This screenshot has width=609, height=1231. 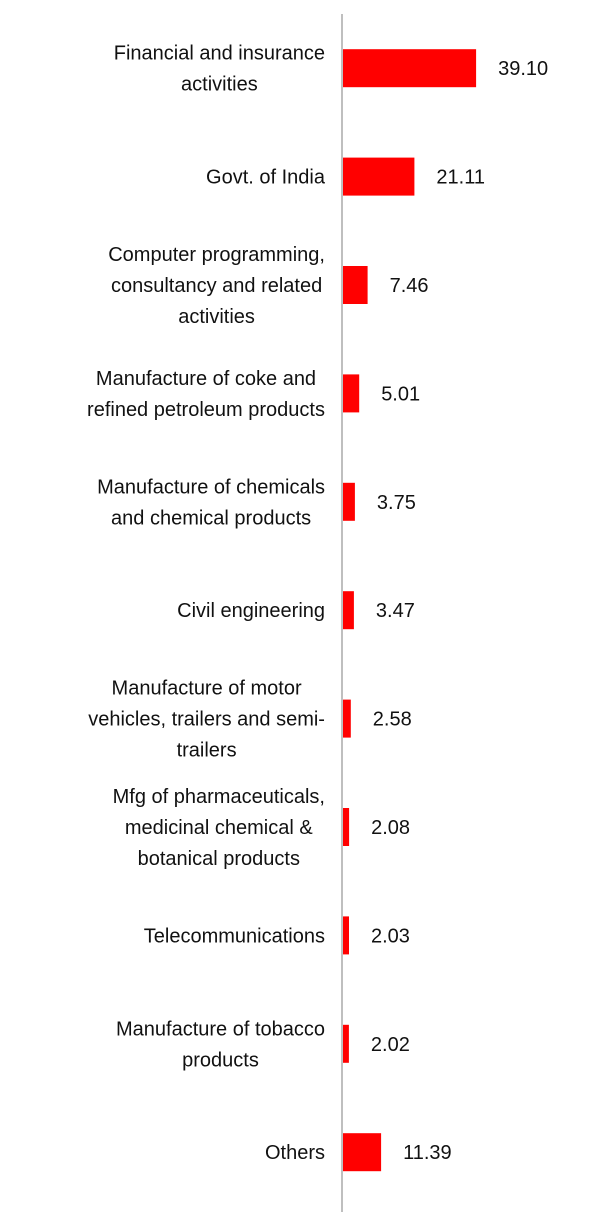 What do you see at coordinates (390, 1045) in the screenshot?
I see `value-label-9: 2.02` at bounding box center [390, 1045].